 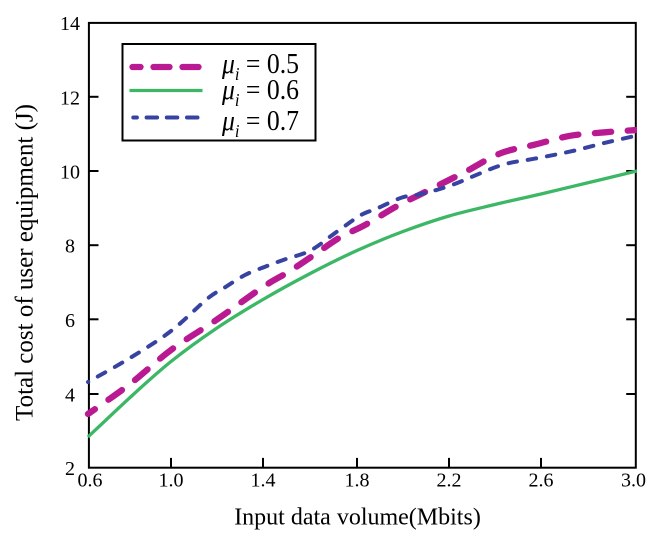 I want to click on svg-text: 1.0, so click(x=171, y=481).